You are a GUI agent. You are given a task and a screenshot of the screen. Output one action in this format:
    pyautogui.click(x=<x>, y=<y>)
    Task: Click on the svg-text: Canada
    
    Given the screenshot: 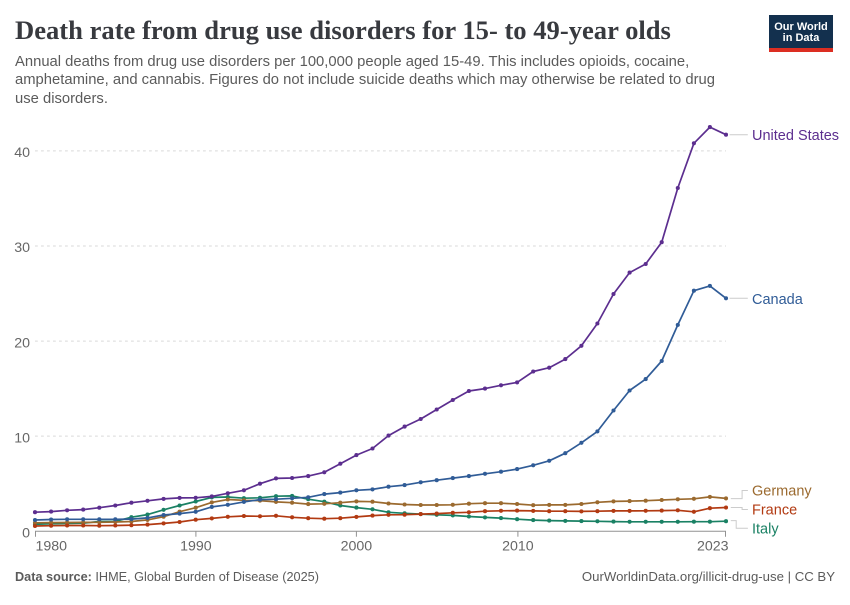 What is the action you would take?
    pyautogui.click(x=778, y=300)
    